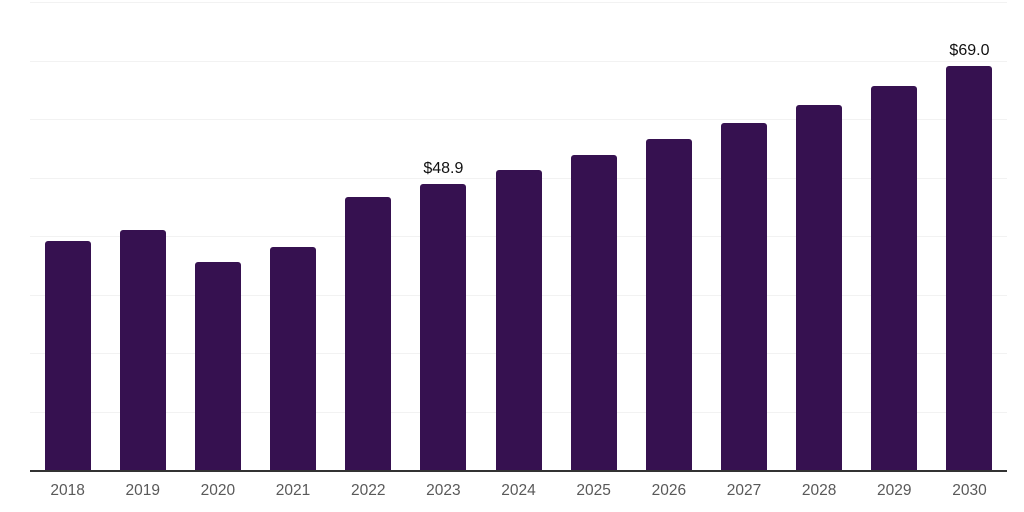  I want to click on x-axis-label-2024: 2024, so click(518, 490).